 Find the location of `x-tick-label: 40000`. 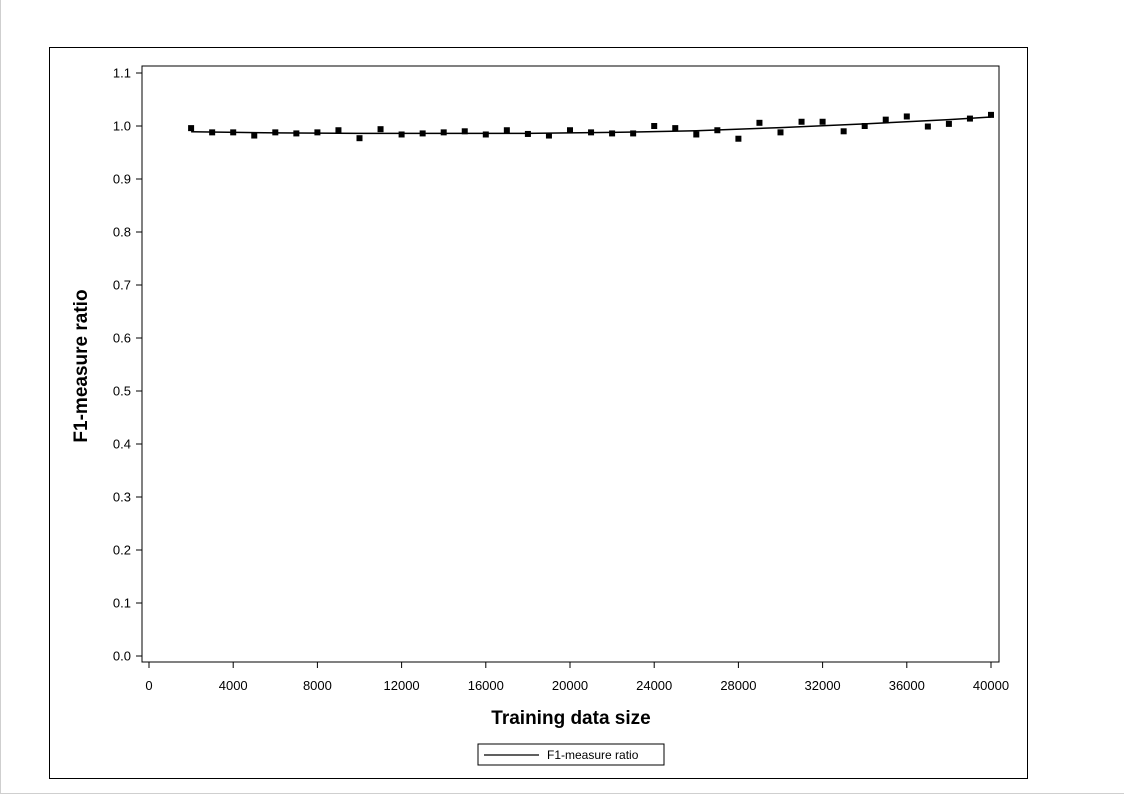

x-tick-label: 40000 is located at coordinates (991, 685).